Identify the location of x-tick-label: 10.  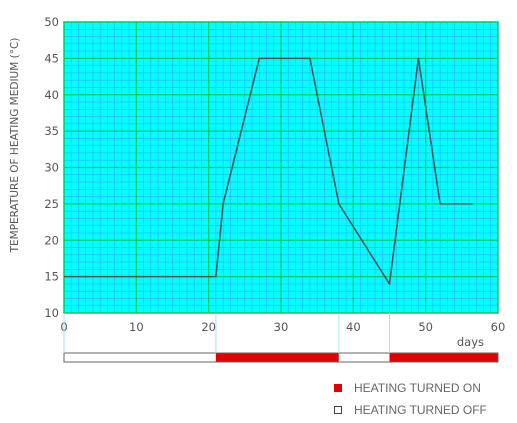
(136, 327).